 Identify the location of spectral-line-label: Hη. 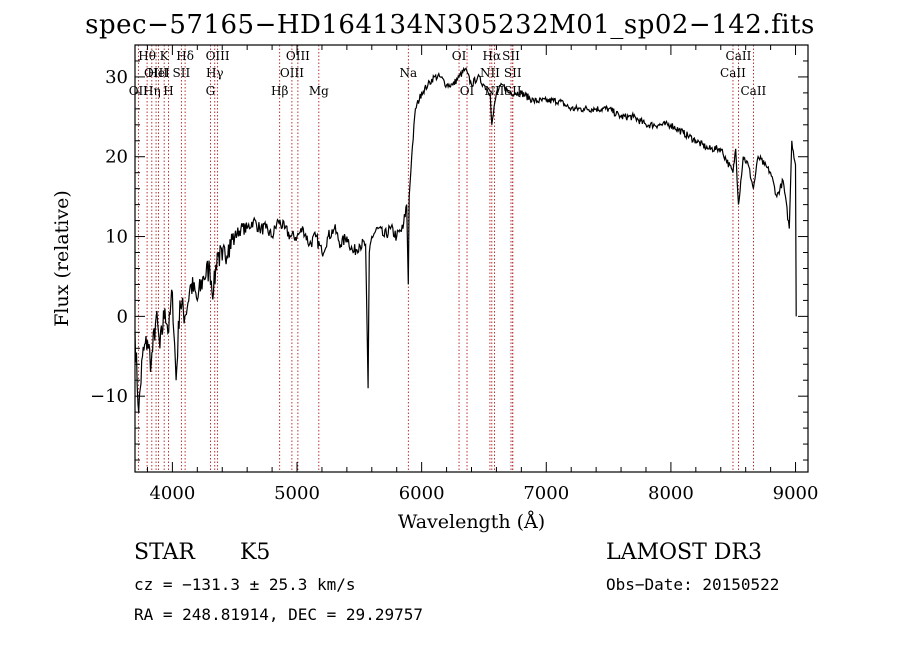
(152, 91).